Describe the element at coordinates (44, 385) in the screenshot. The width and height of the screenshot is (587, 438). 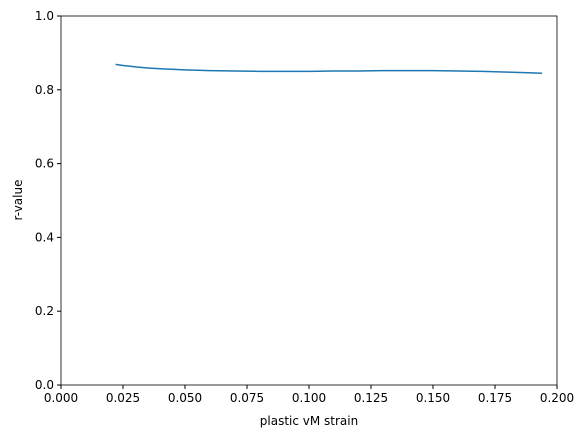
I see `y-tick-label: 0.0` at that location.